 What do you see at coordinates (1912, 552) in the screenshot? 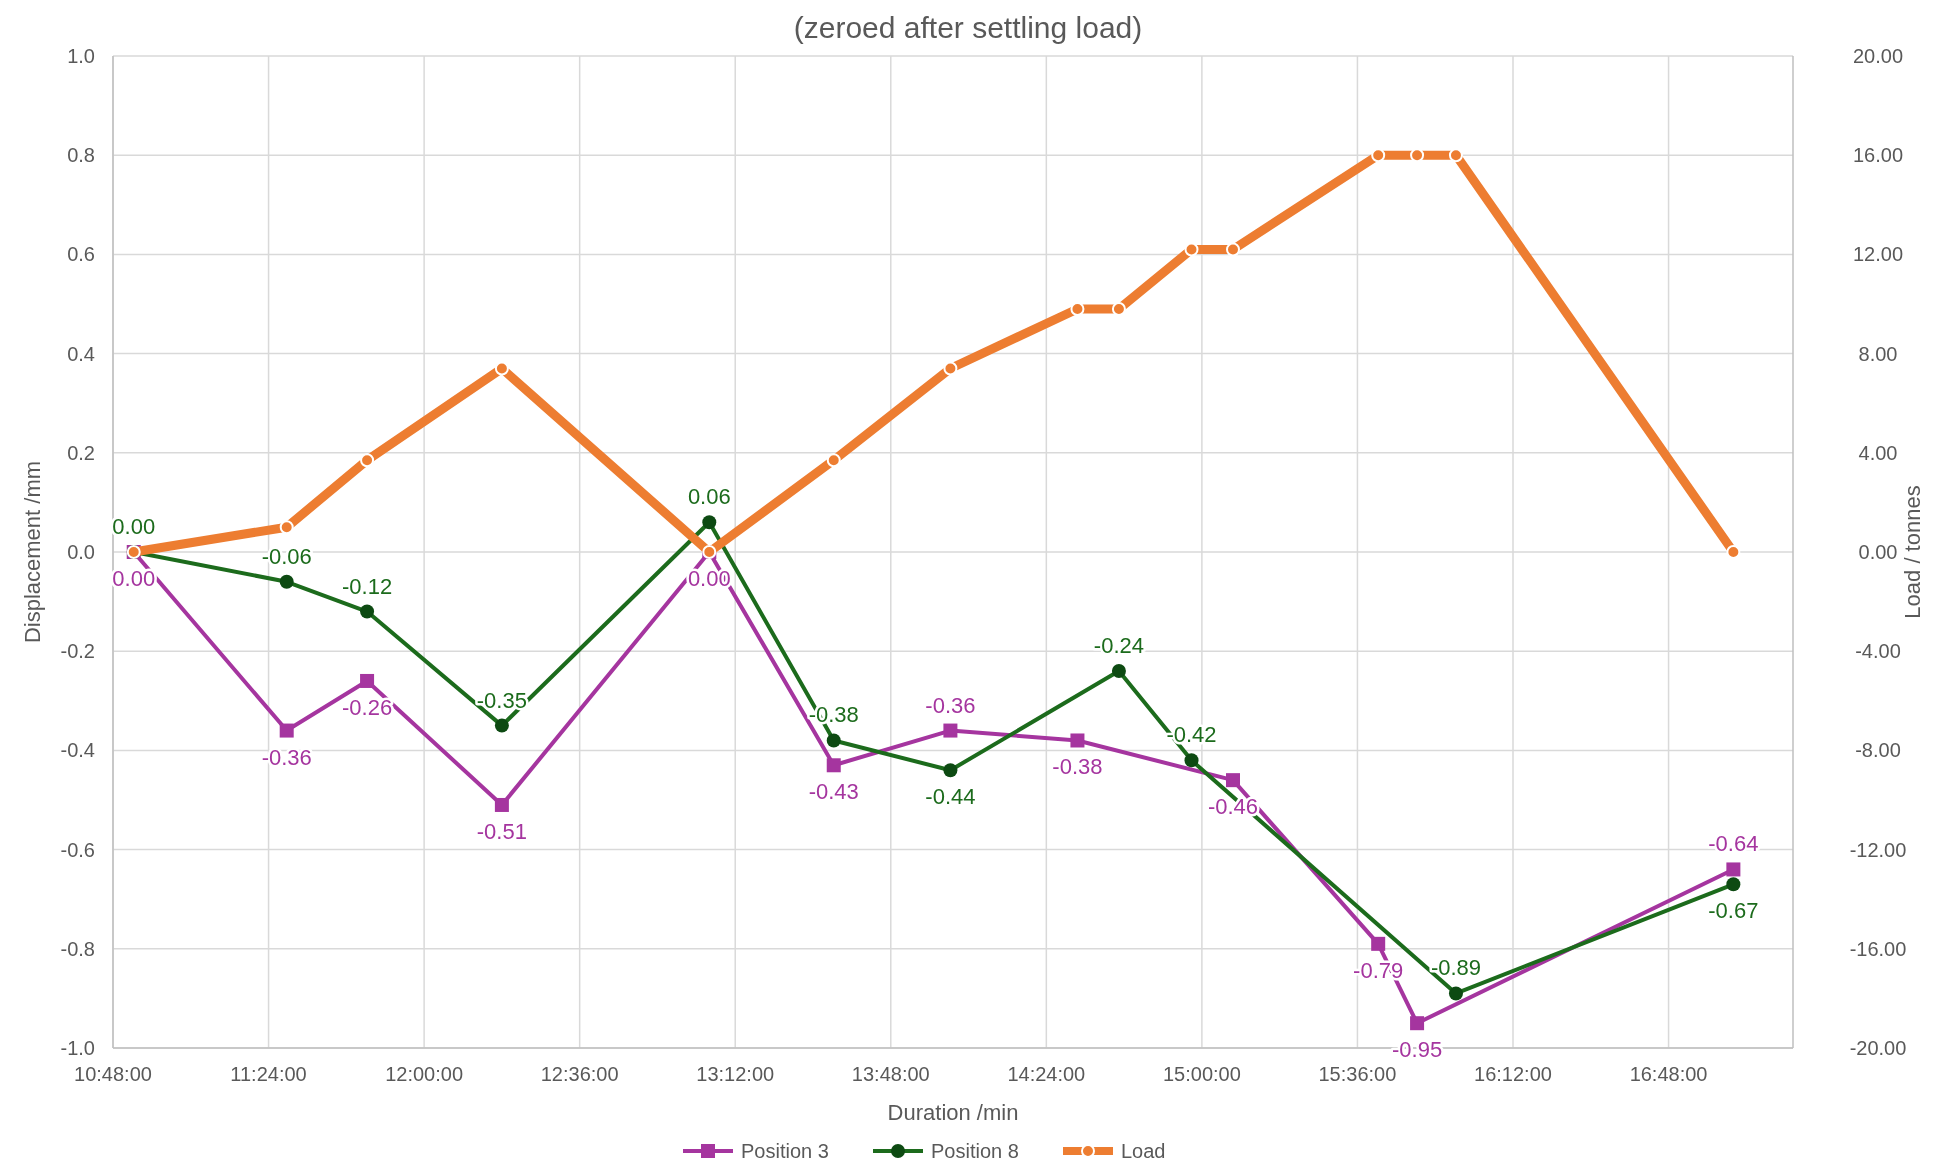
I see `y2-axis-title: Load / tonnes` at bounding box center [1912, 552].